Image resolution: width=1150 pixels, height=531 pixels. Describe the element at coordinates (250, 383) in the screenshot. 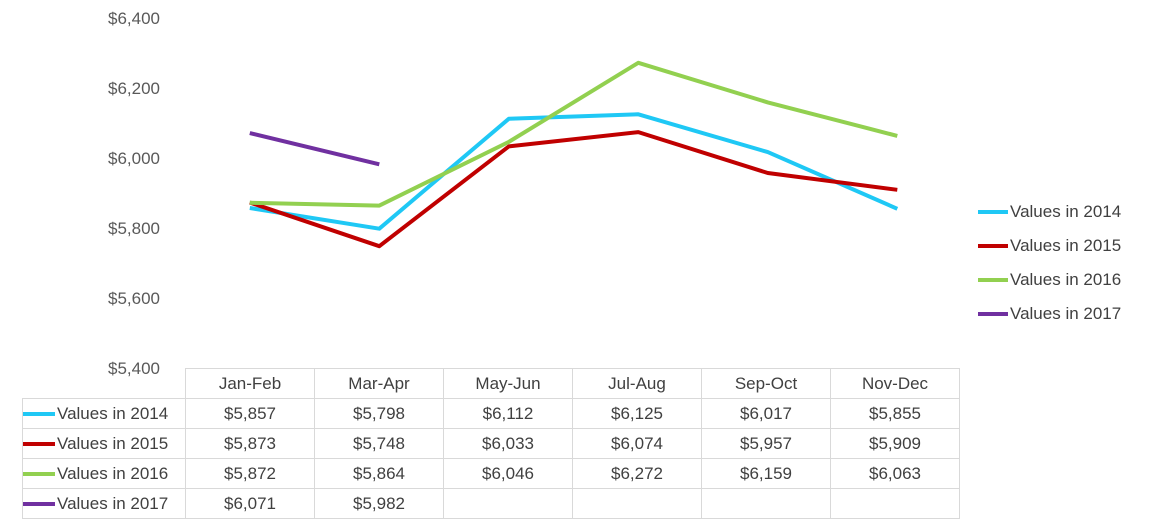

I see `table-column-header: Jan-Feb` at that location.